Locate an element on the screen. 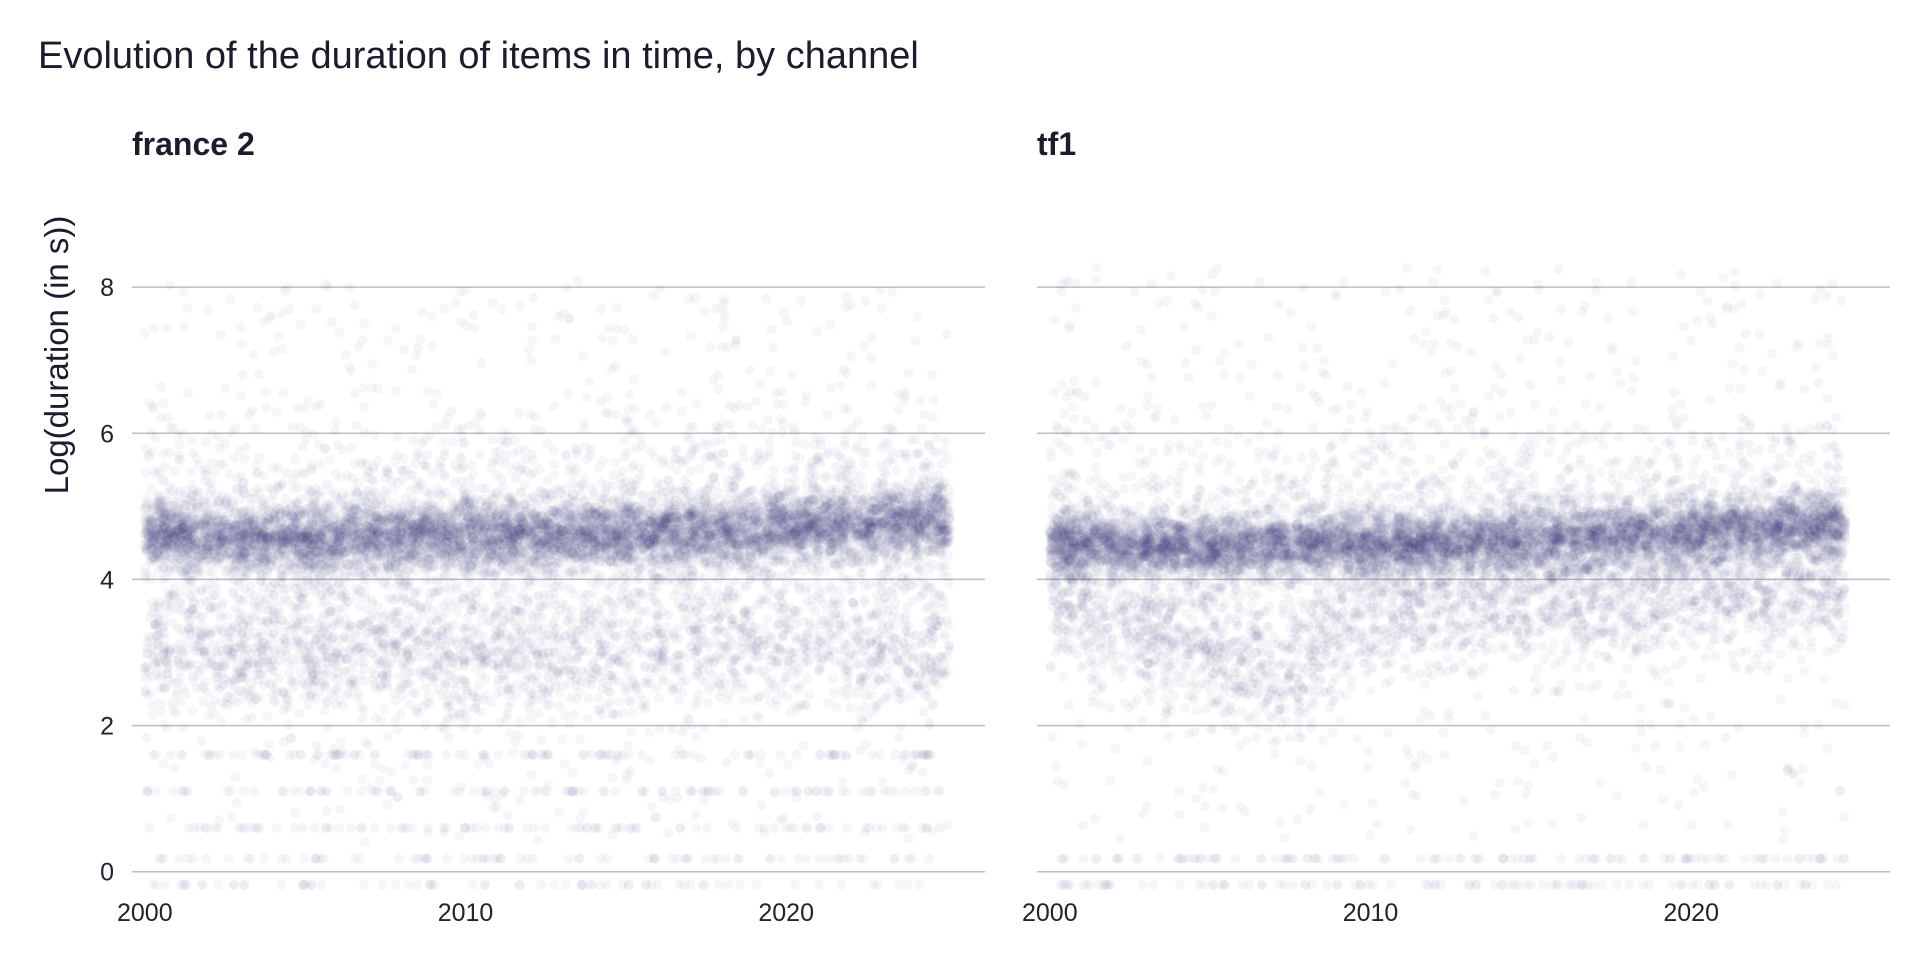 The width and height of the screenshot is (1920, 965). y-tick-label: 2 is located at coordinates (107, 727).